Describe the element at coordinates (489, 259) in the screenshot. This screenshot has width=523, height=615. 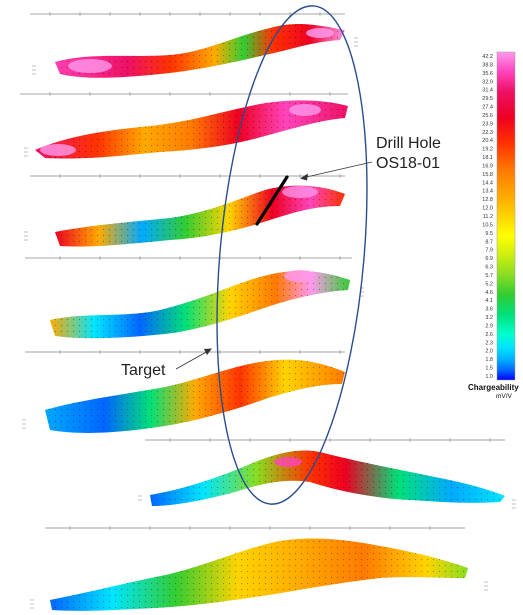
I see `colorbar-tick-label: 6.9` at that location.